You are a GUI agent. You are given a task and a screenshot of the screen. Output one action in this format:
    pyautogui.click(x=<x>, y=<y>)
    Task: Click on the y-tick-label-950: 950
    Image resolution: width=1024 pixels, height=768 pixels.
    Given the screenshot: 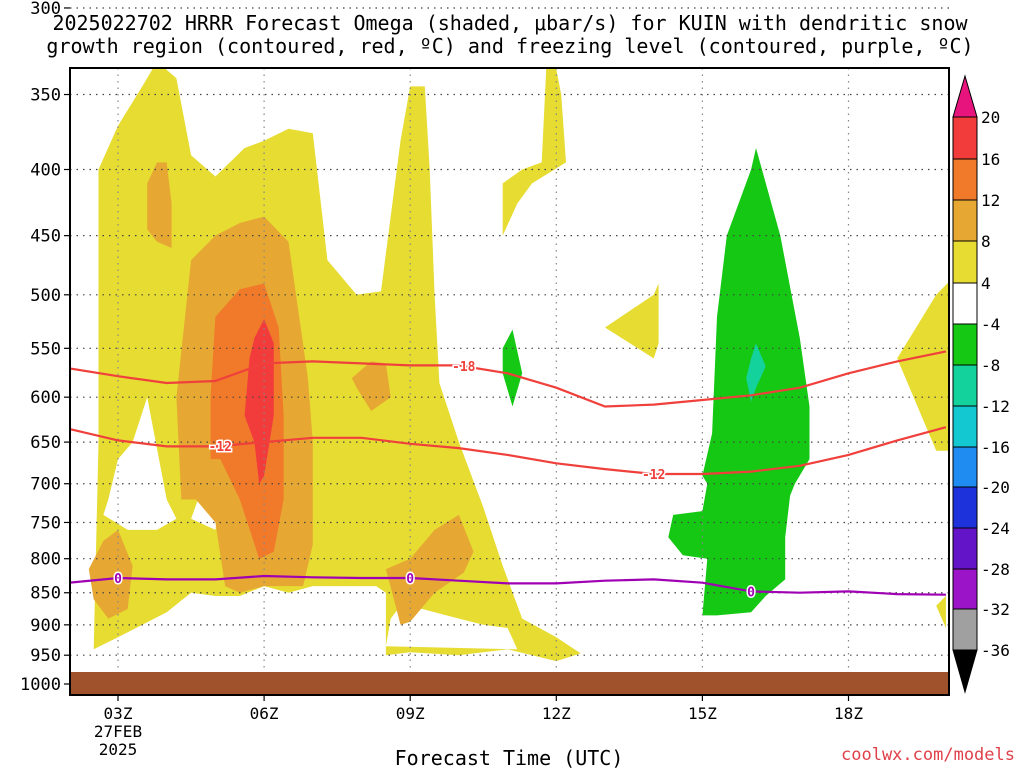 What is the action you would take?
    pyautogui.click(x=45, y=656)
    